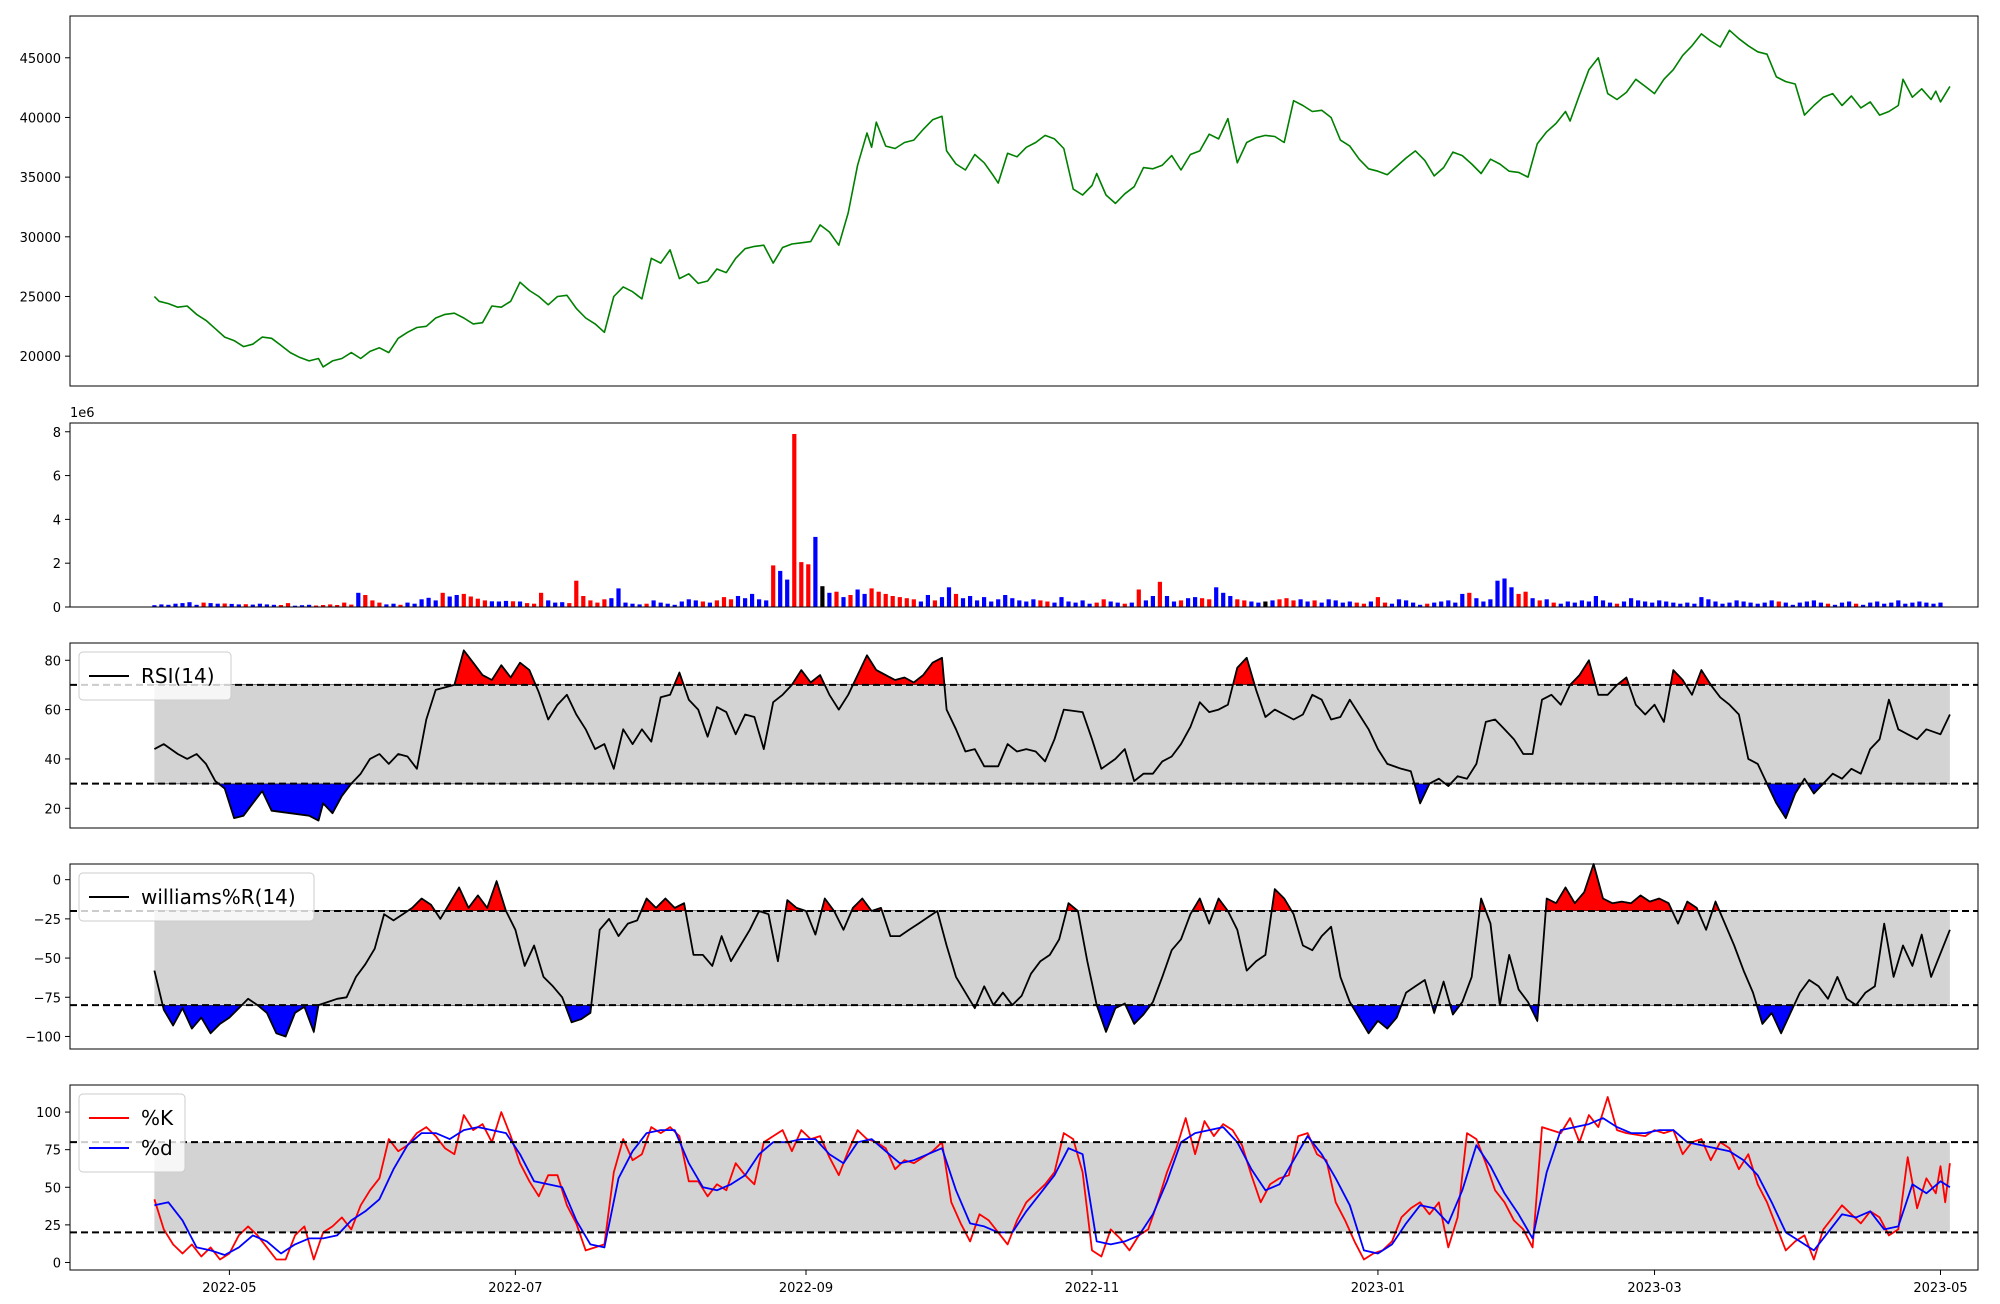 The width and height of the screenshot is (2000, 1304). Describe the element at coordinates (229, 1288) in the screenshot. I see `x-tick-label: 2022-05` at that location.